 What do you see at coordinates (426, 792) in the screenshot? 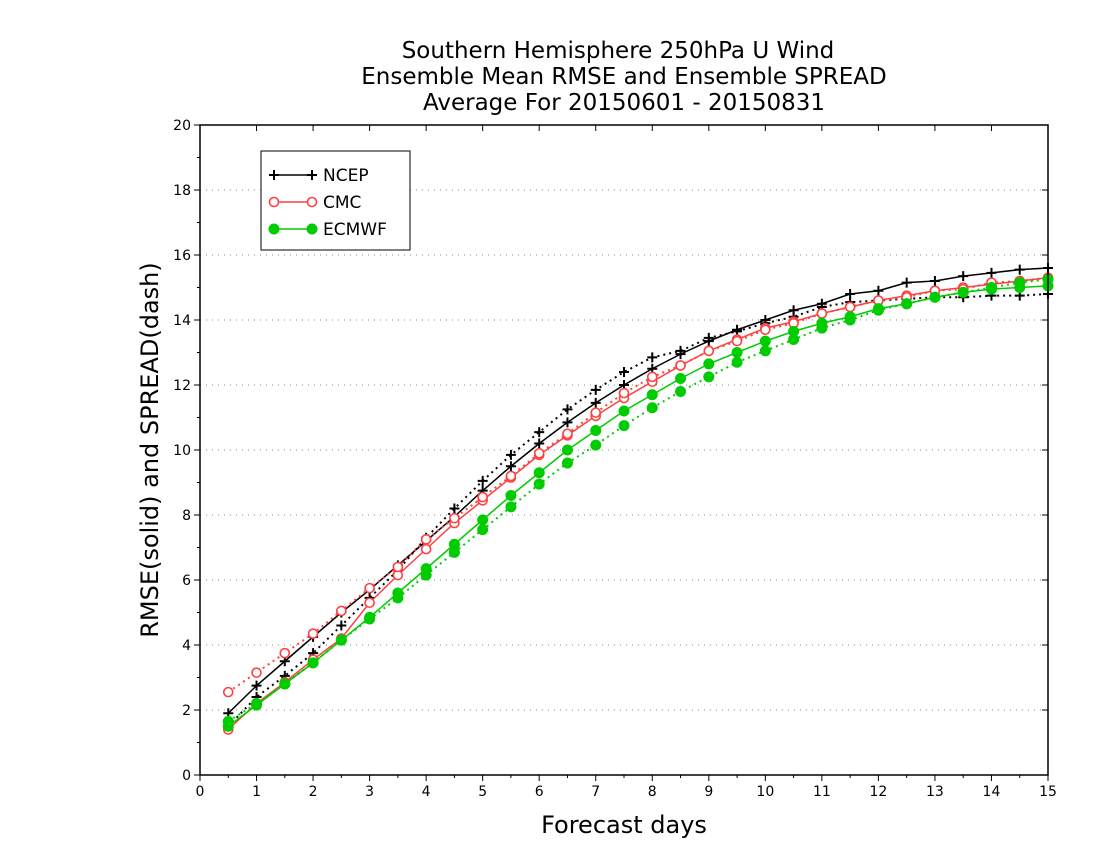
I see `x-tick-label: 4` at bounding box center [426, 792].